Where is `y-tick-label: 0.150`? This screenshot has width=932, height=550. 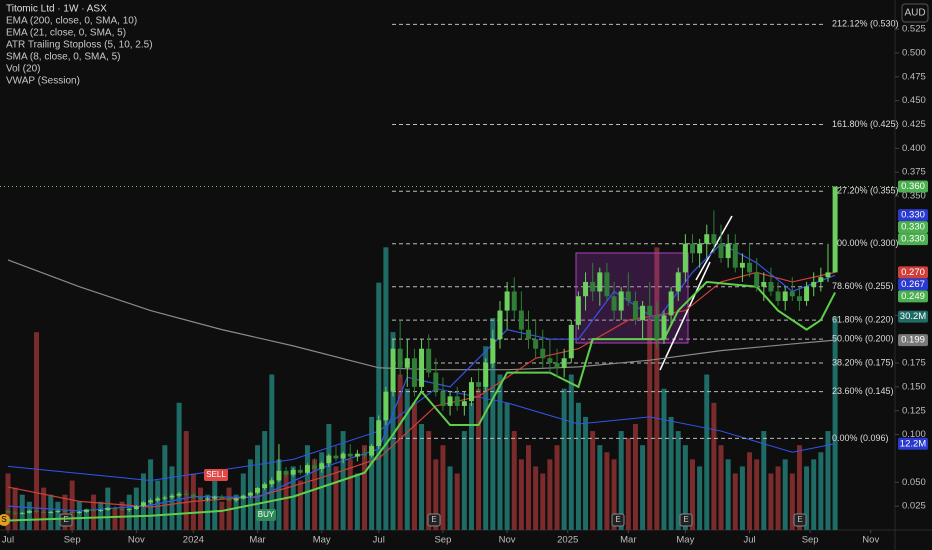
y-tick-label: 0.150 is located at coordinates (914, 386).